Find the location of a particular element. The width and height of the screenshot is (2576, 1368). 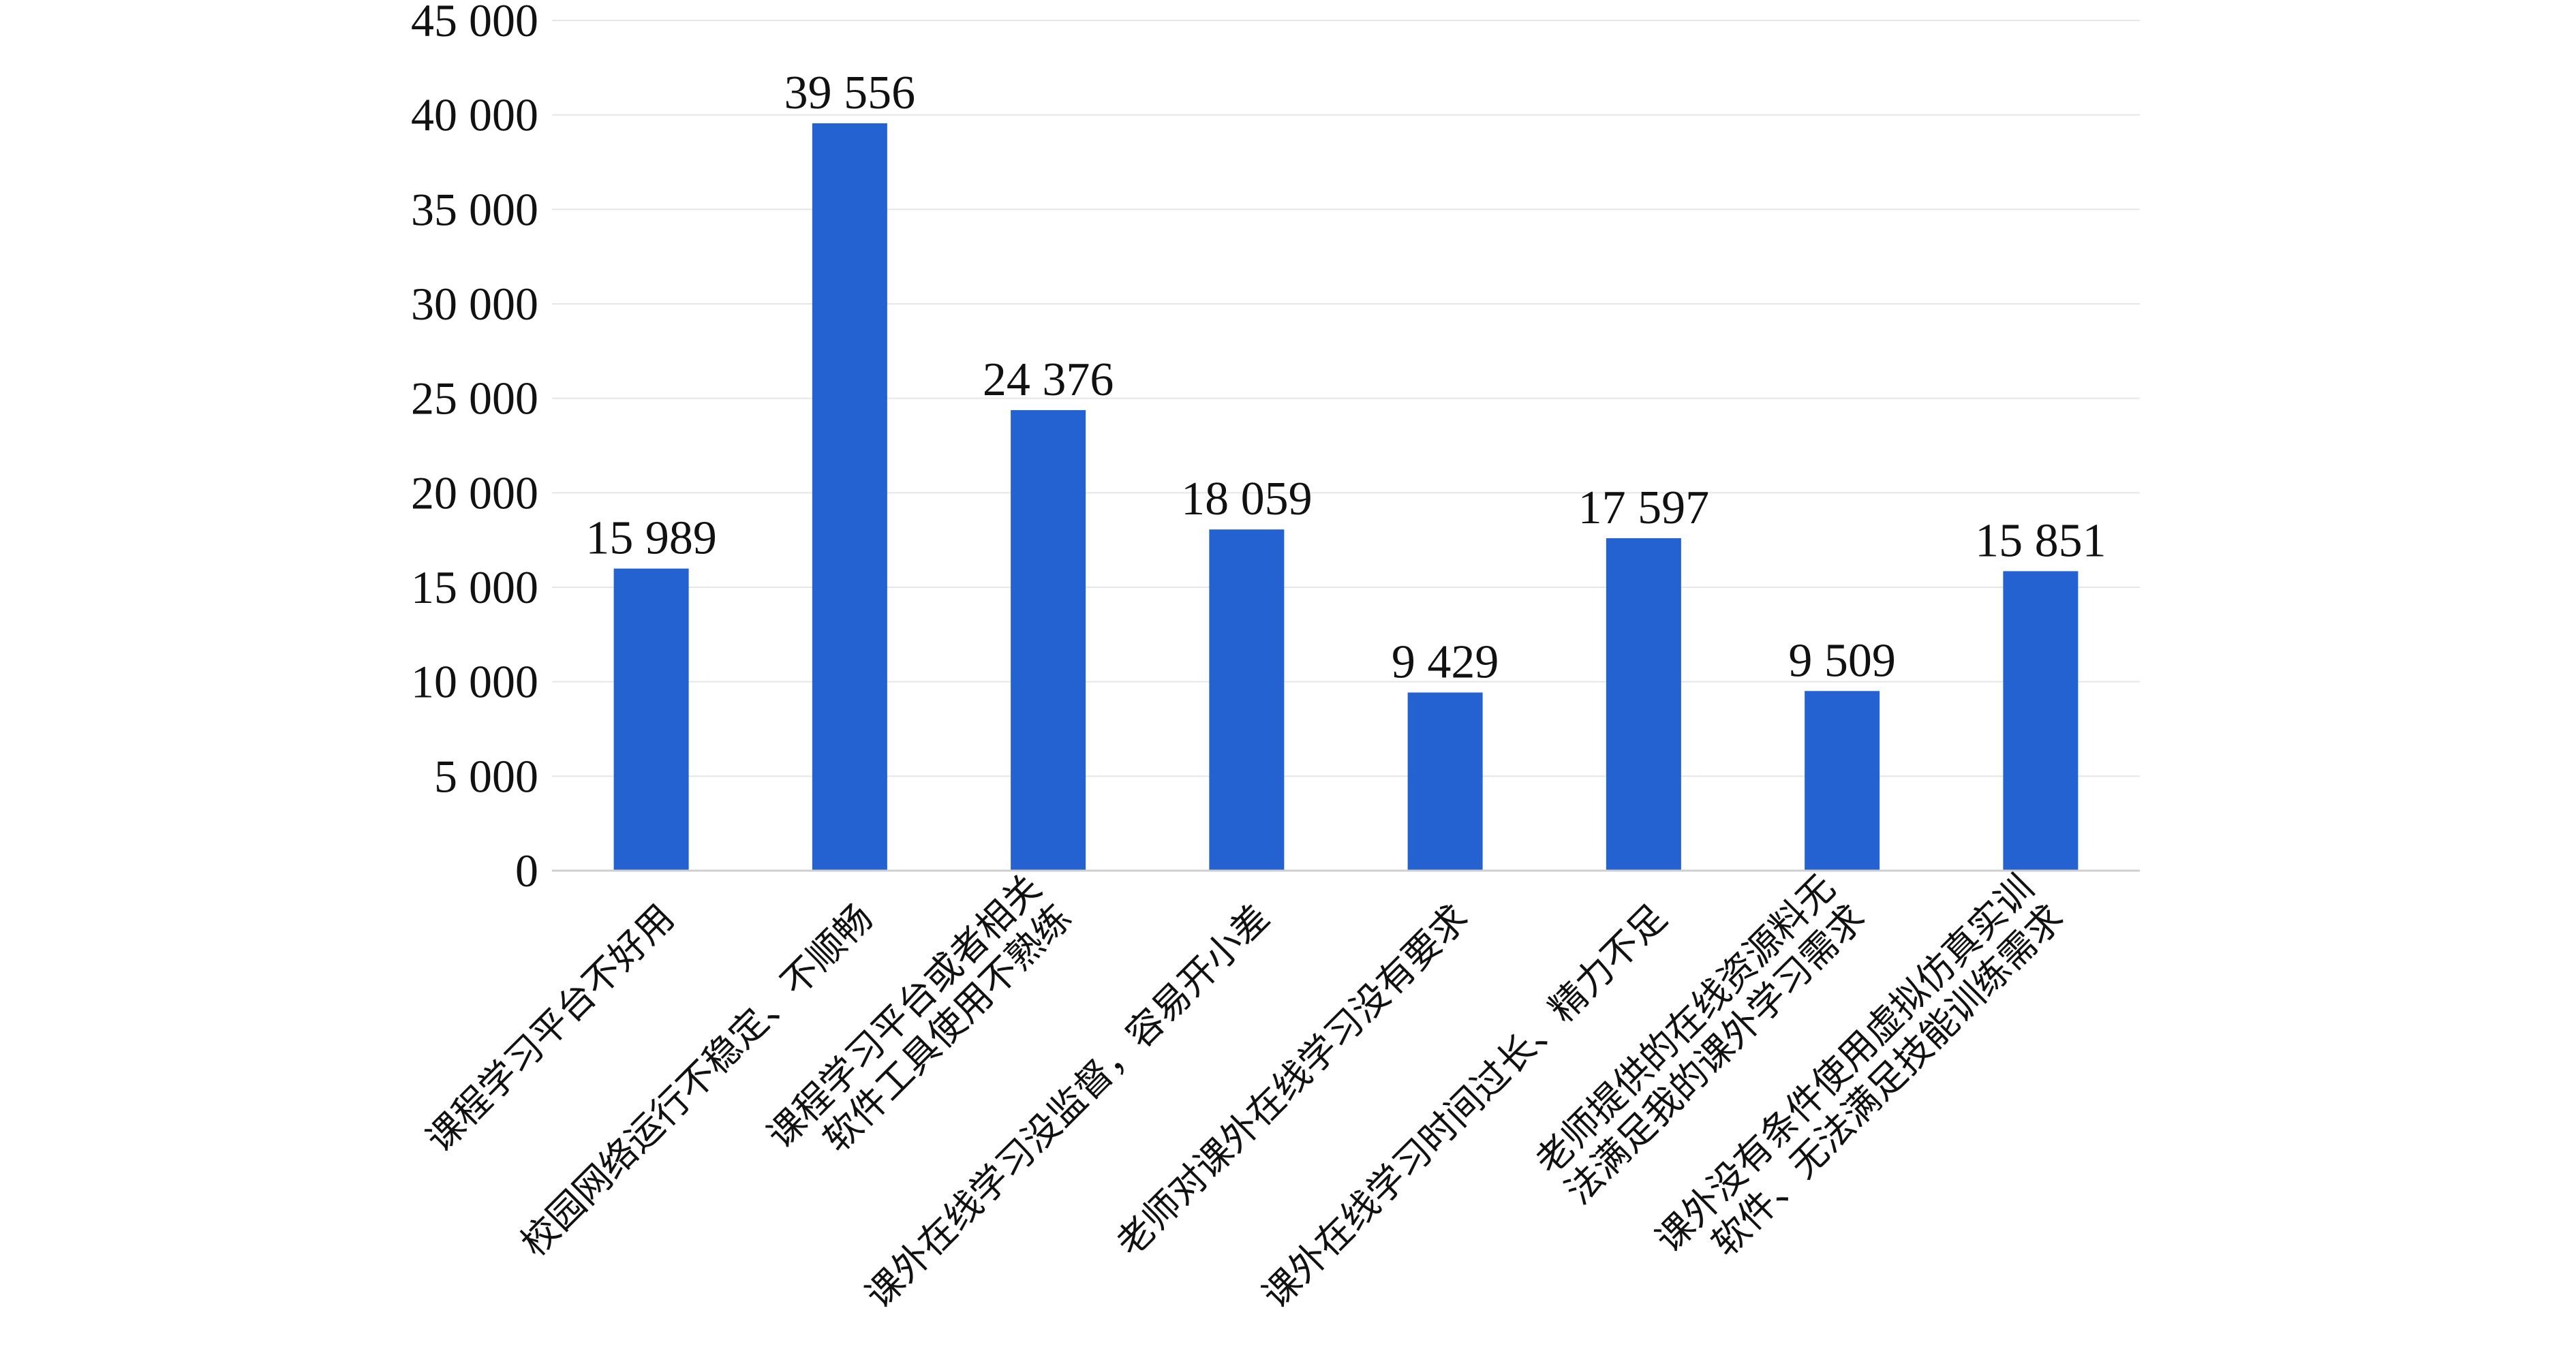

y-tick-label: 35 000 is located at coordinates (474, 209).